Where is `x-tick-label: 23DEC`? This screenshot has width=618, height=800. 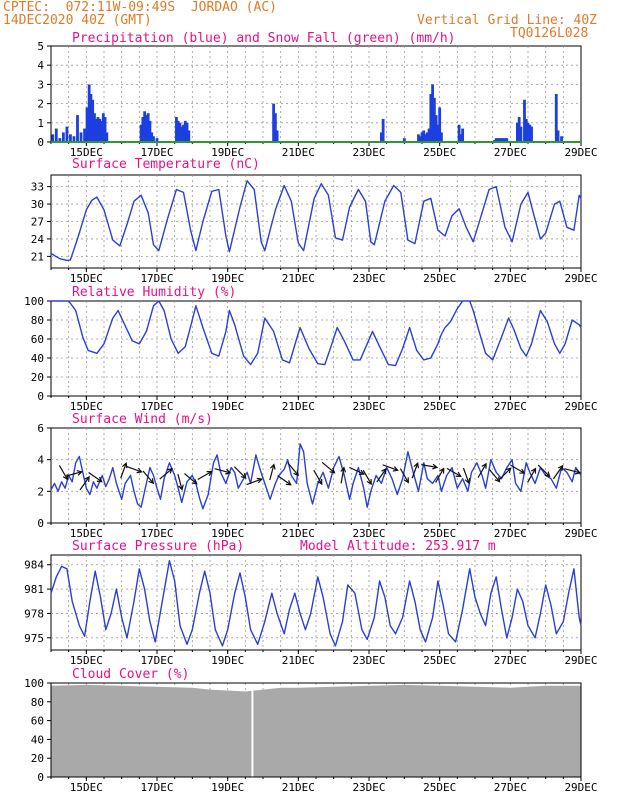 x-tick-label: 23DEC is located at coordinates (368, 660).